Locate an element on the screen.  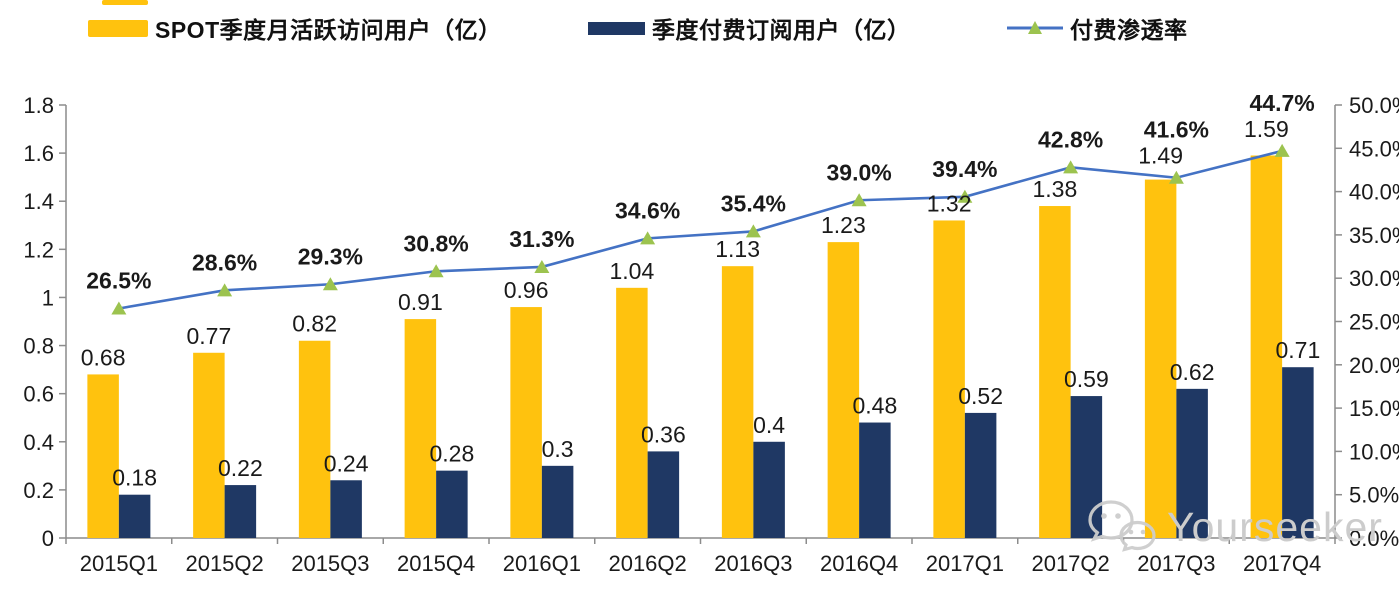
cropped-yellow-artifact is located at coordinates (125, 2).